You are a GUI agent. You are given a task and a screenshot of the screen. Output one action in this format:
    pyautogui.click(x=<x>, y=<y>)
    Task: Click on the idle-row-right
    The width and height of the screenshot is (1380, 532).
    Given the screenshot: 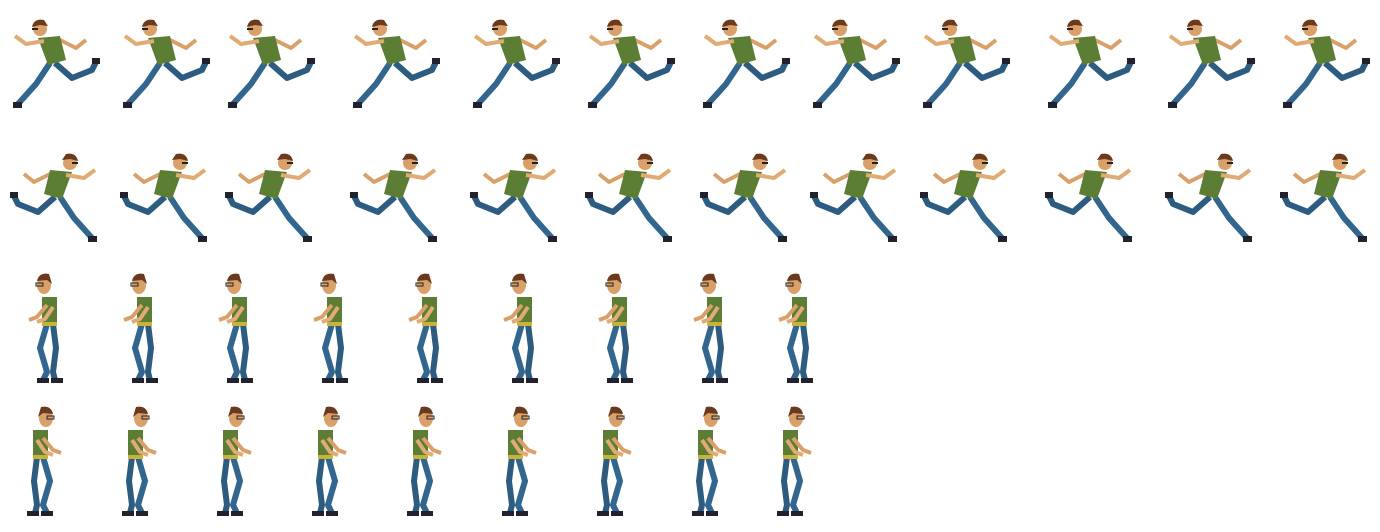 What is the action you would take?
    pyautogui.click(x=419, y=461)
    